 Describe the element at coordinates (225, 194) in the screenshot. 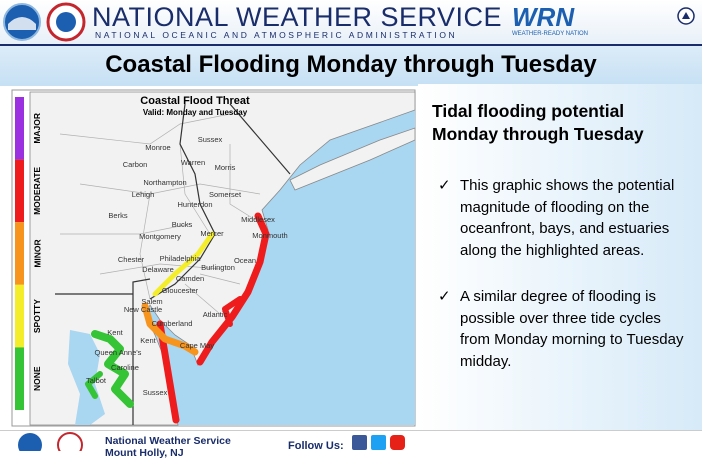

I see `place-label: Somerset` at that location.